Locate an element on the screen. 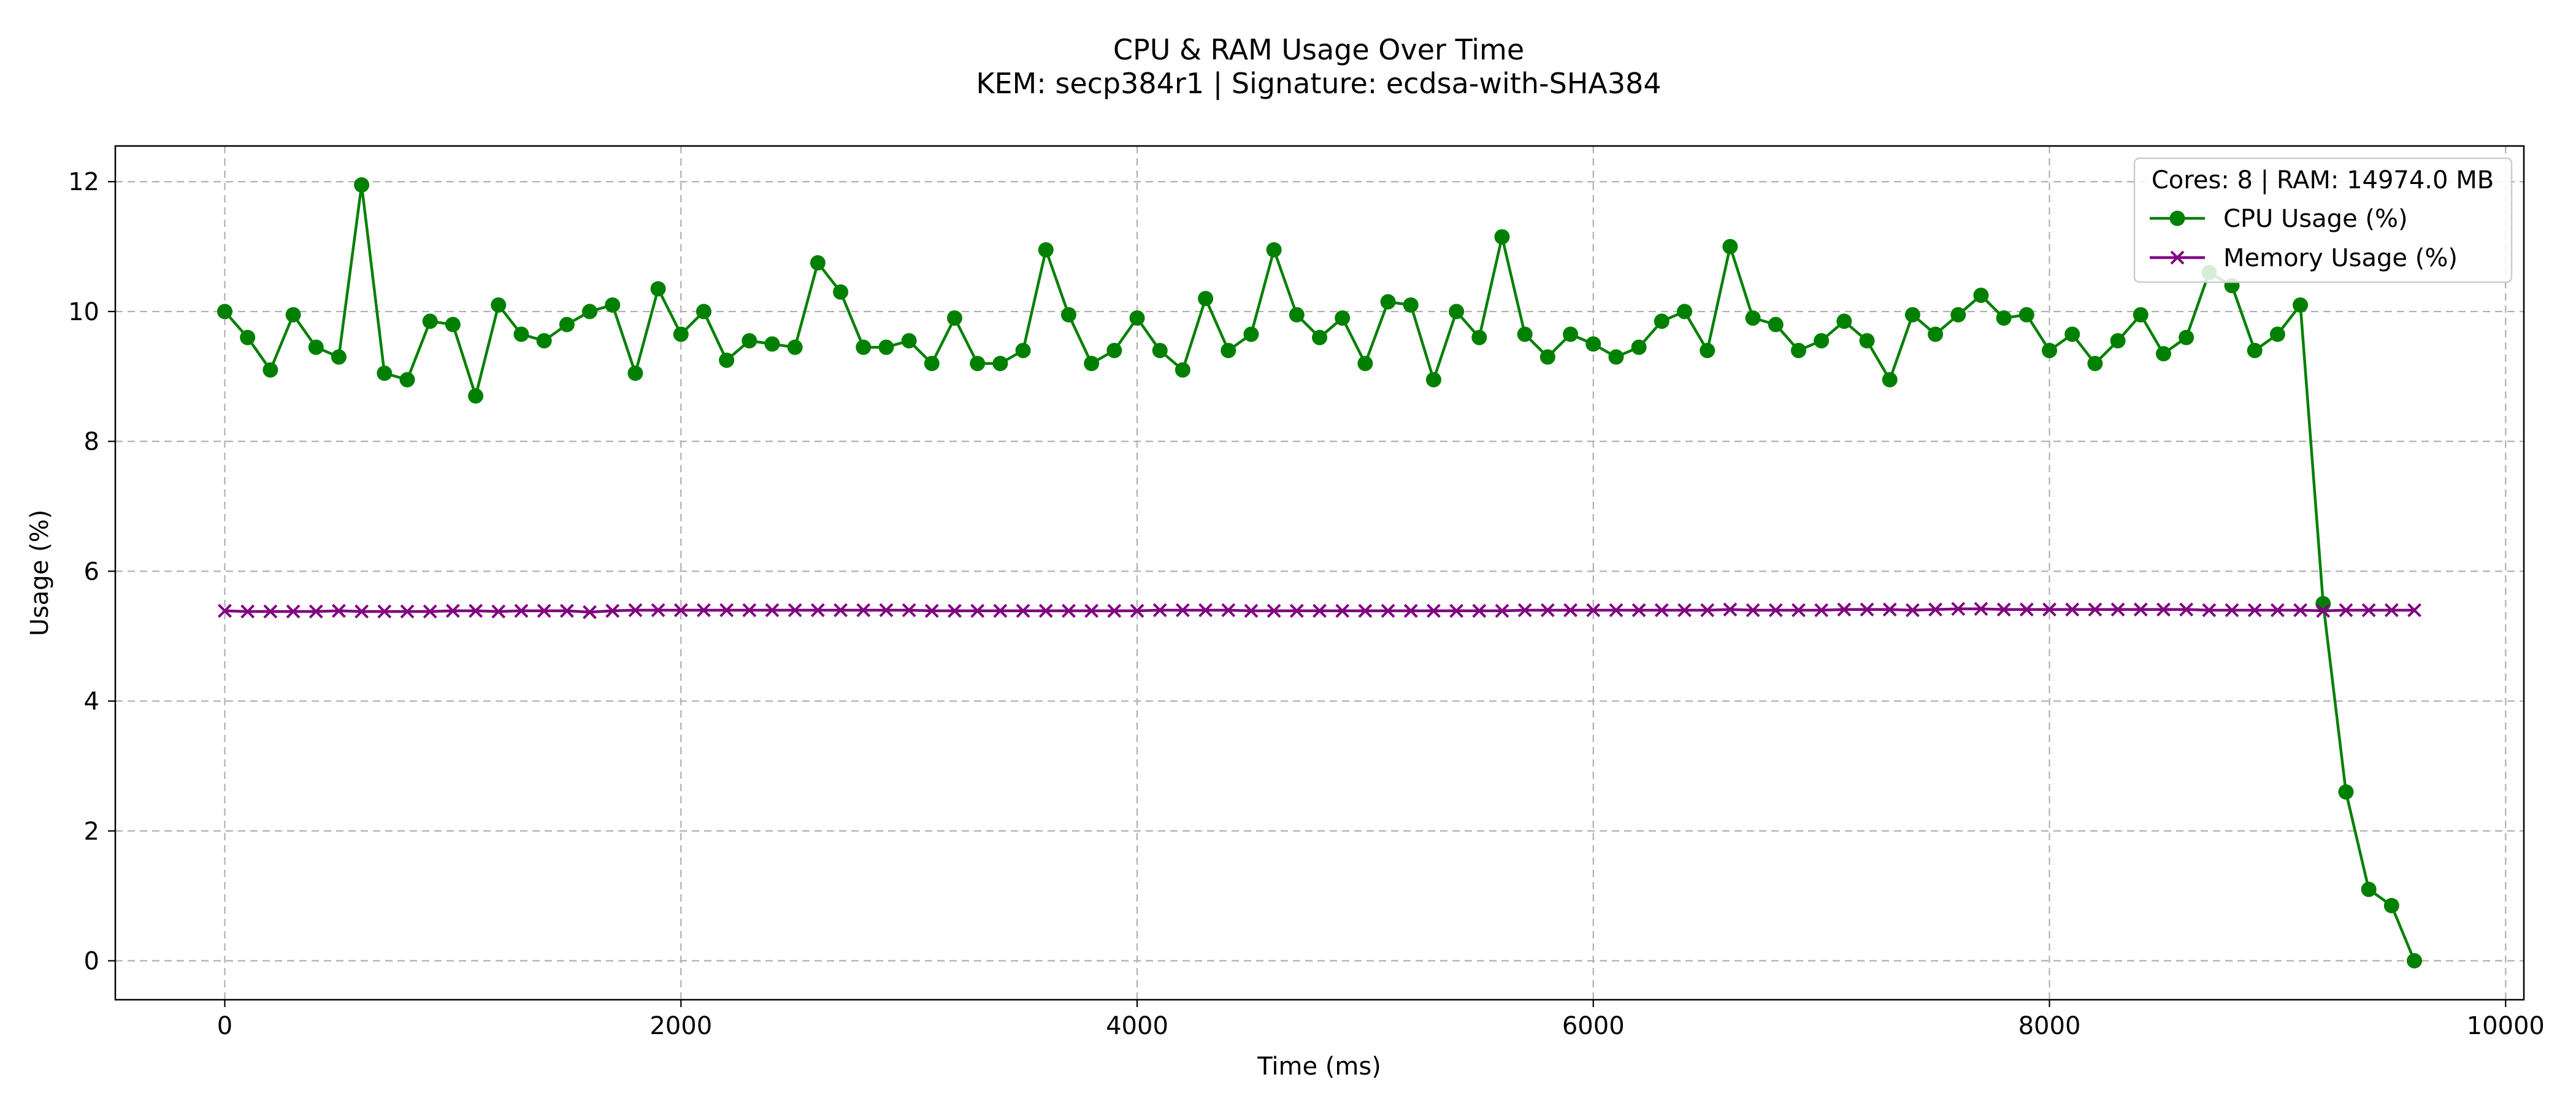  cpu-legend-label: CPU Usage (%) is located at coordinates (2315, 219).